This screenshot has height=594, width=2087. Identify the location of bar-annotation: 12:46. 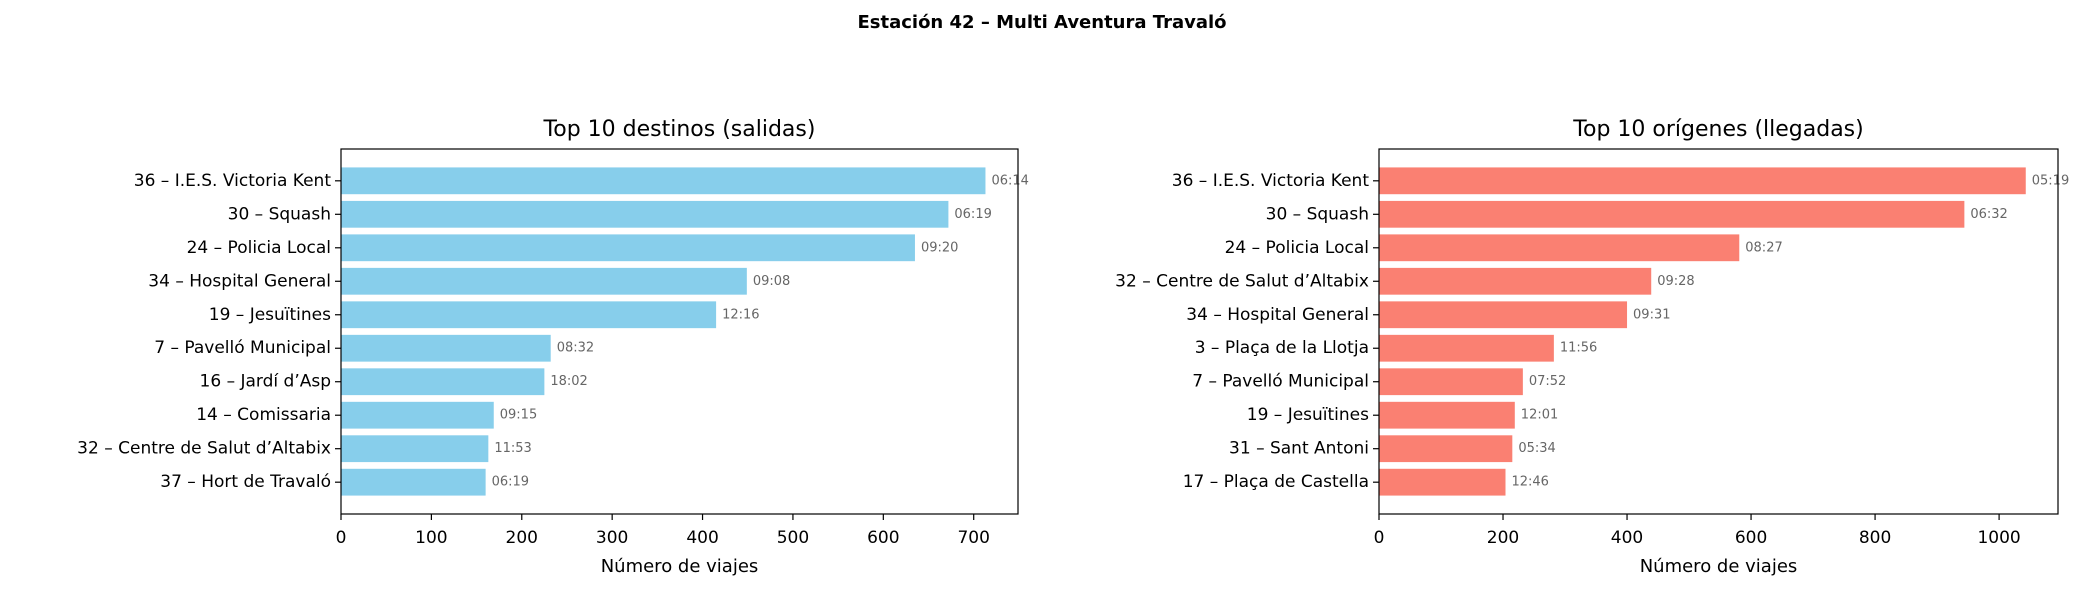
(1529, 482).